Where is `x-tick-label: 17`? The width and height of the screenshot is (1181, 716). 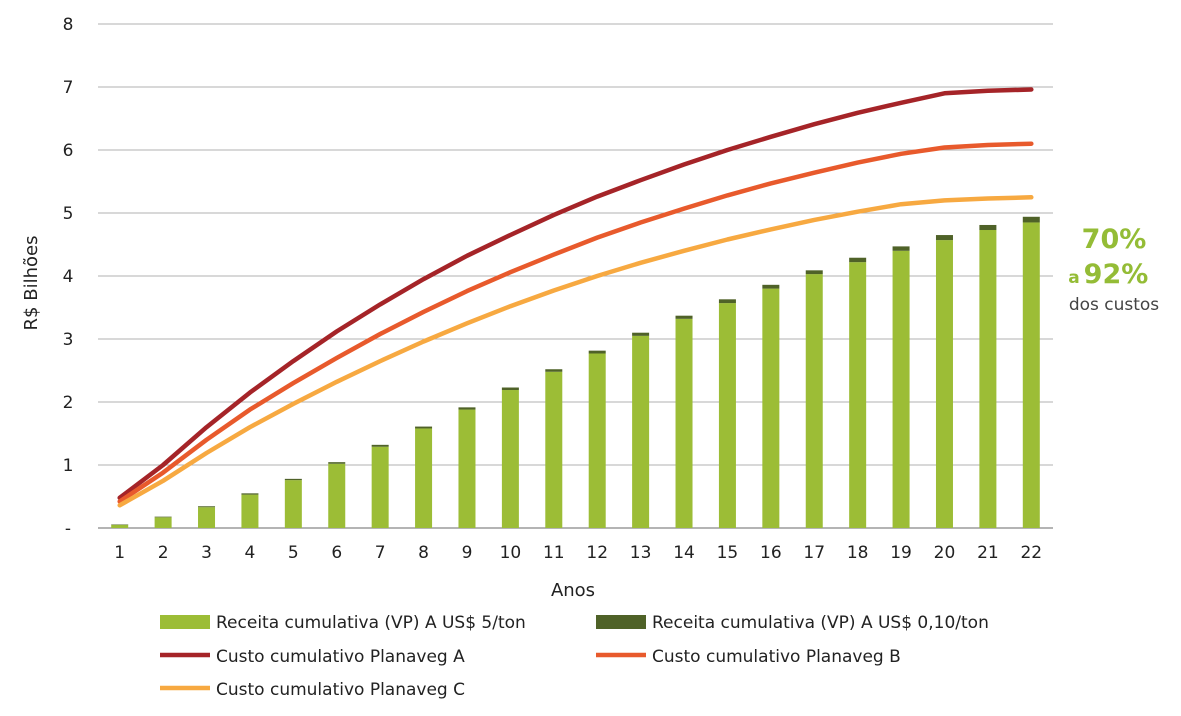 x-tick-label: 17 is located at coordinates (814, 553).